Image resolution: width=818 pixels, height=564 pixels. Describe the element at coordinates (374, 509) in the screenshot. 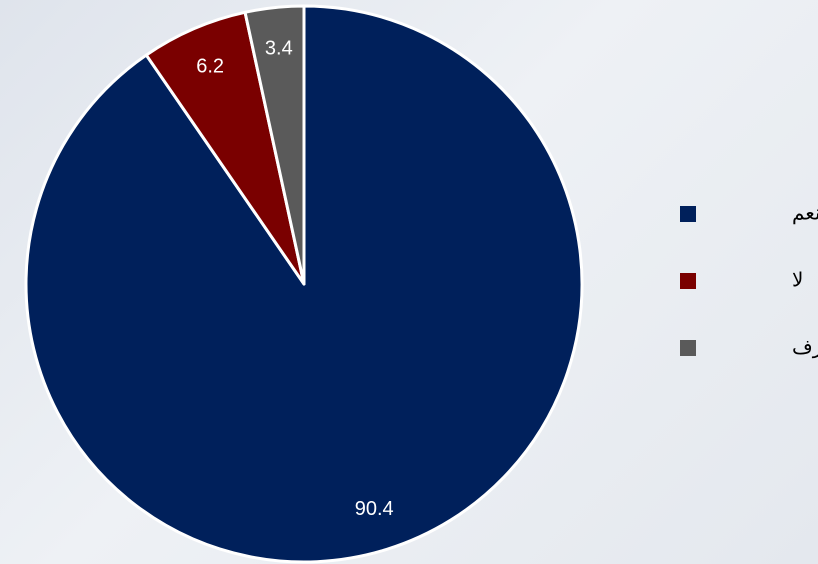

I see `slice-label: 90.4` at that location.